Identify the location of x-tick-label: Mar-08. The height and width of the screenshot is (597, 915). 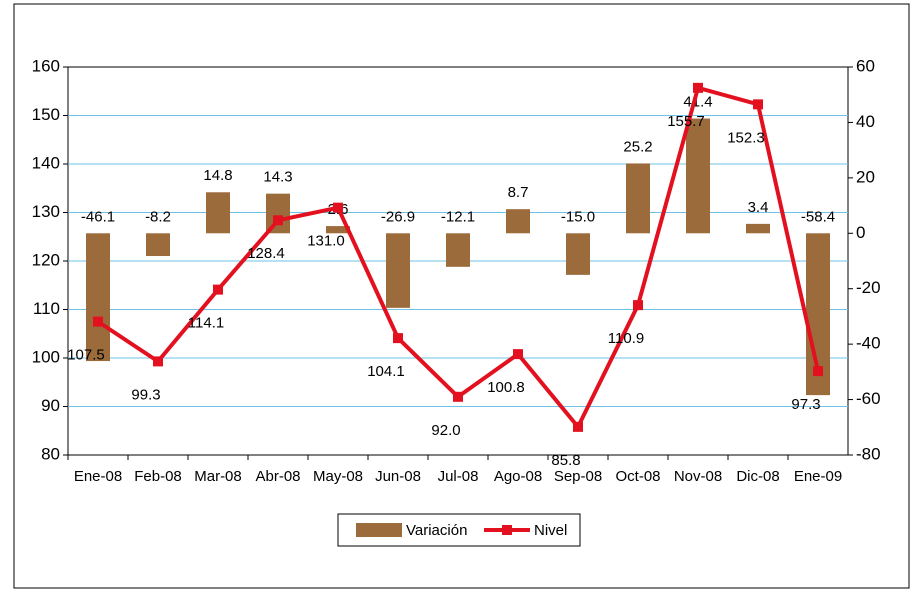
(218, 476).